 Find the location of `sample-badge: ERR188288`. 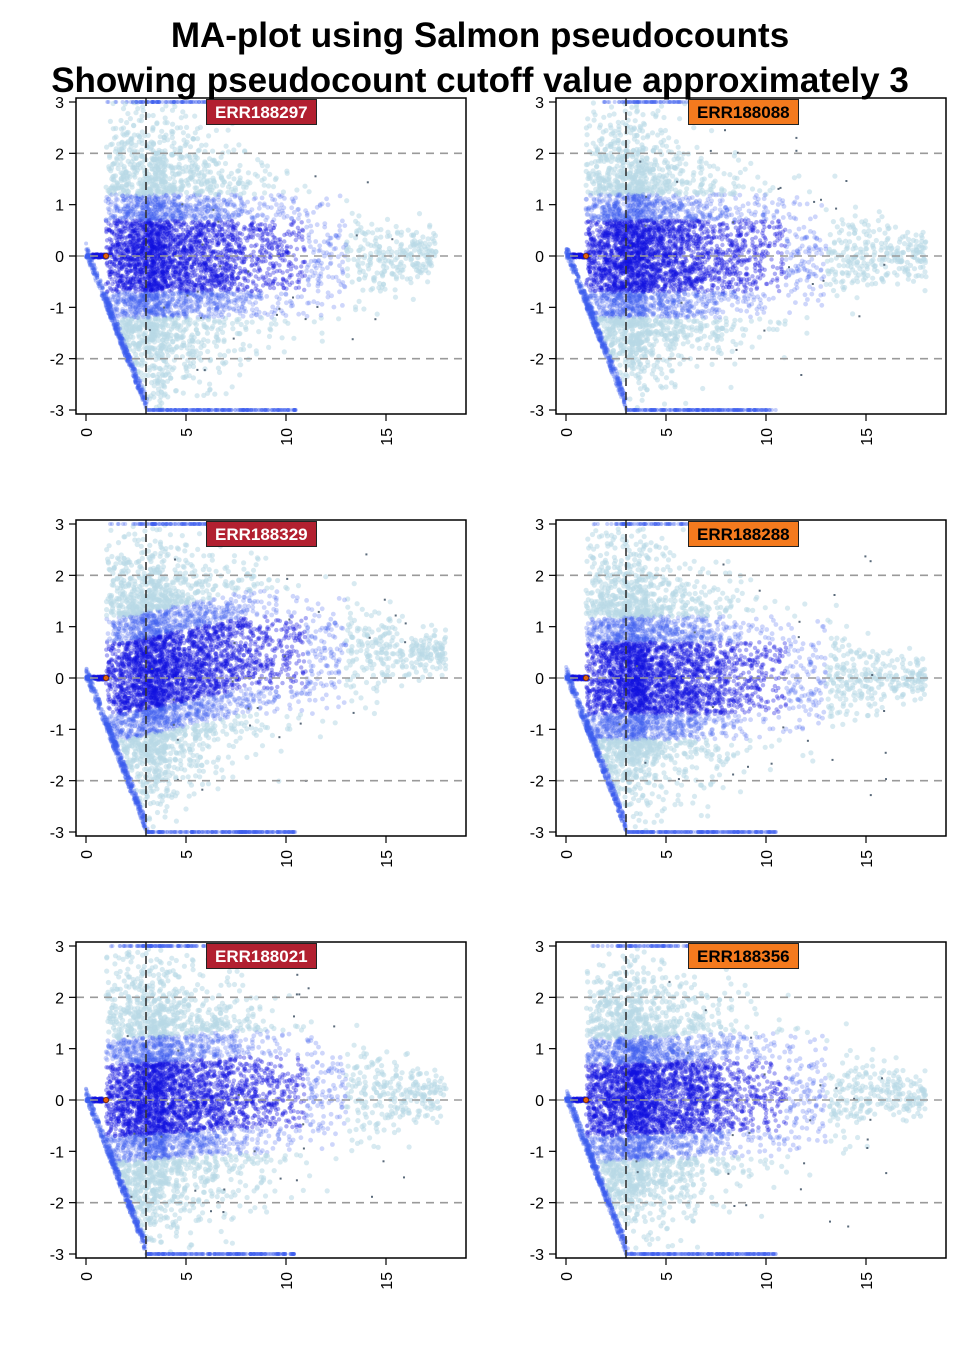

sample-badge: ERR188288 is located at coordinates (743, 534).